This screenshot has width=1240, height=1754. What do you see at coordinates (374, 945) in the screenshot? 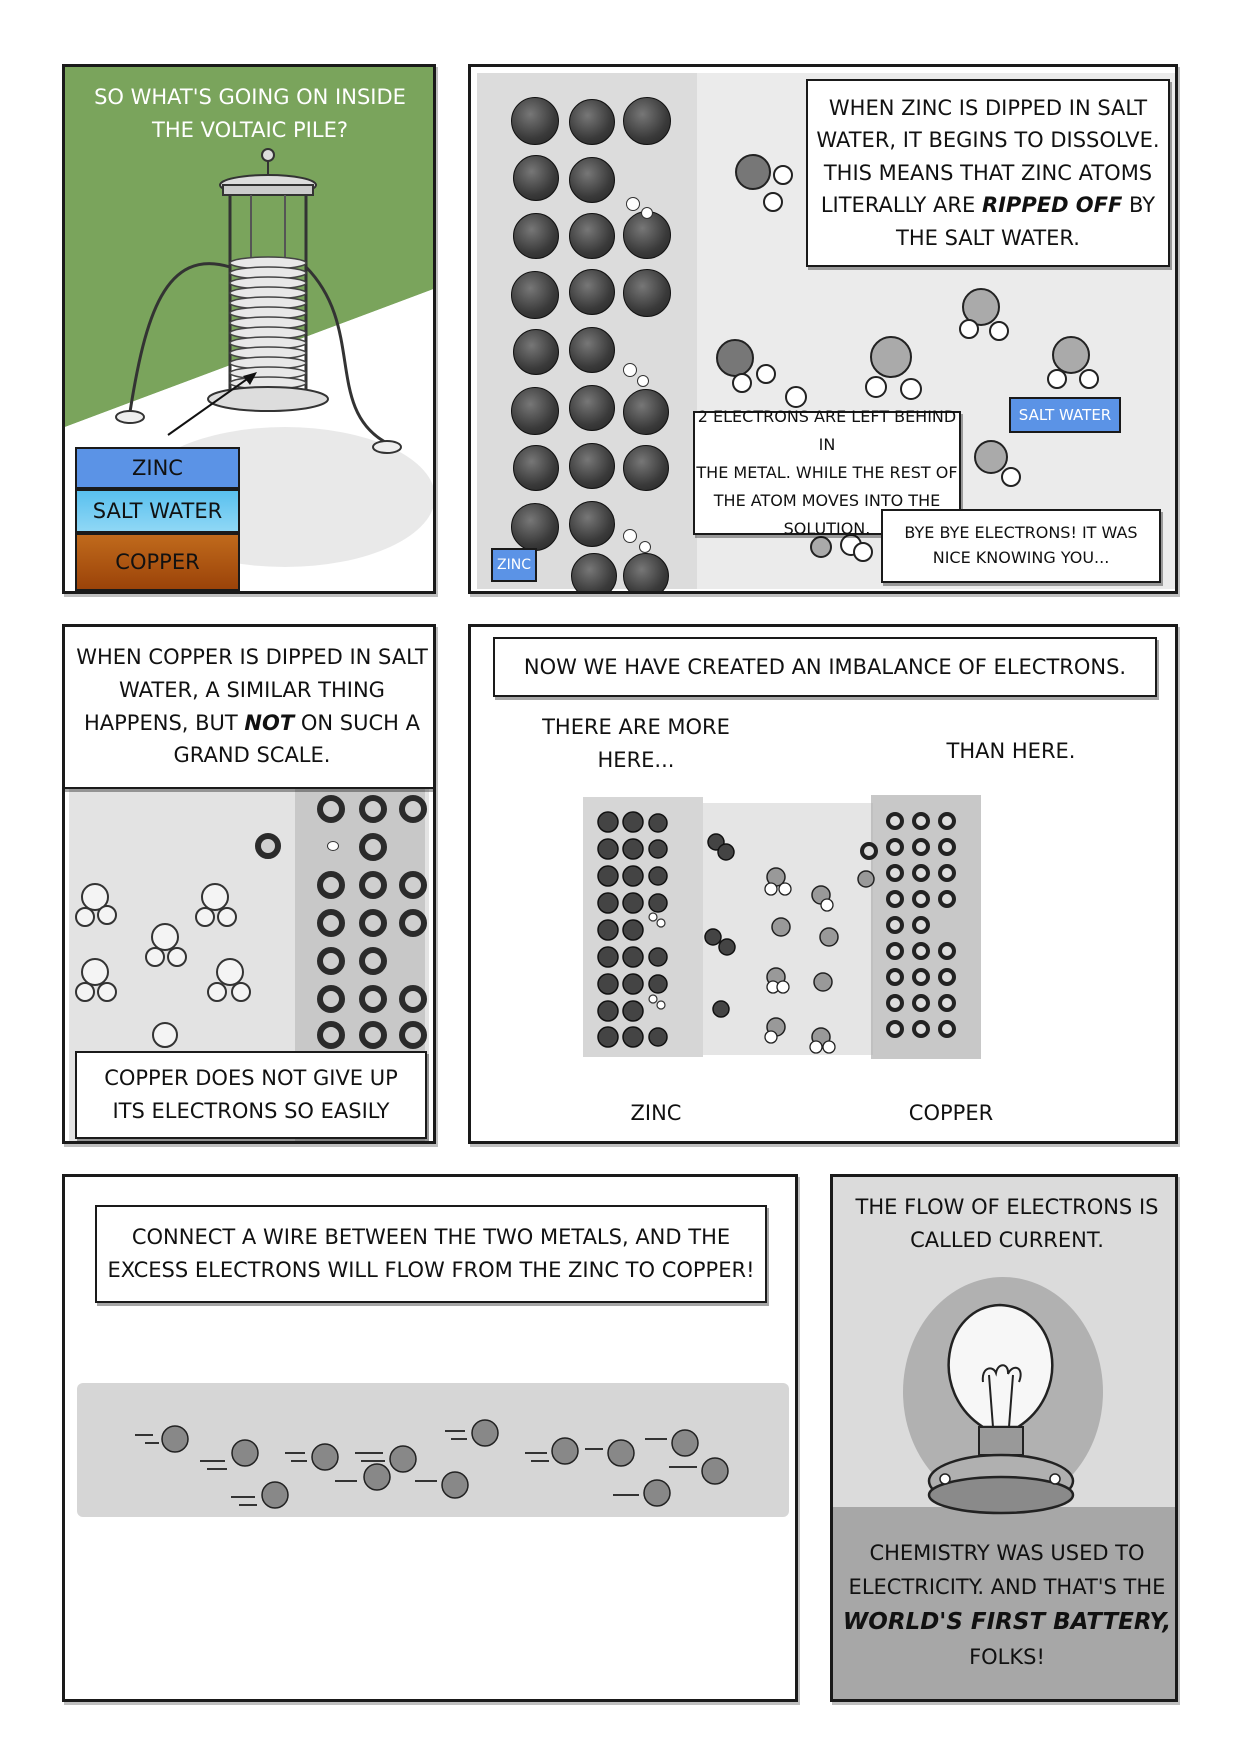
I see `copper-atom-grid` at bounding box center [374, 945].